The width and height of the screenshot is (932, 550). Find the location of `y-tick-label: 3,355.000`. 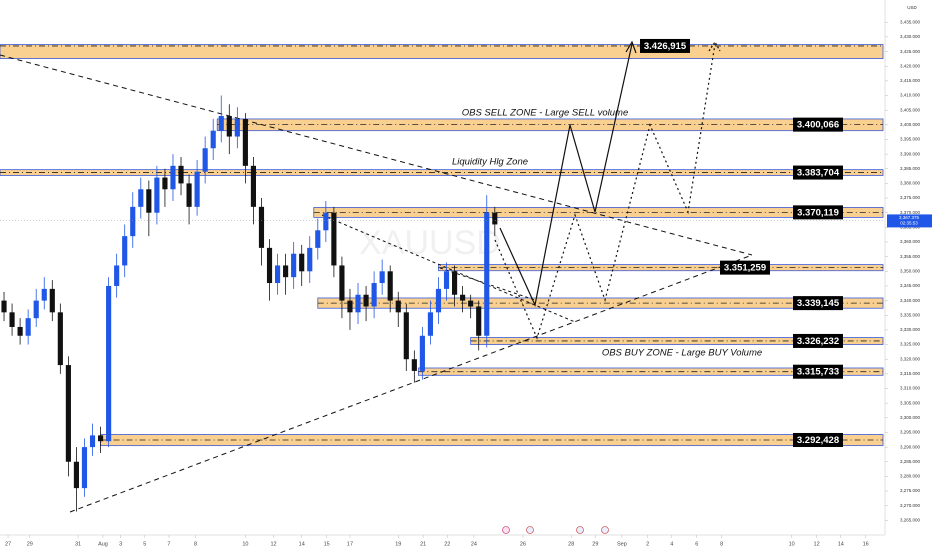

y-tick-label: 3,355.000 is located at coordinates (910, 256).